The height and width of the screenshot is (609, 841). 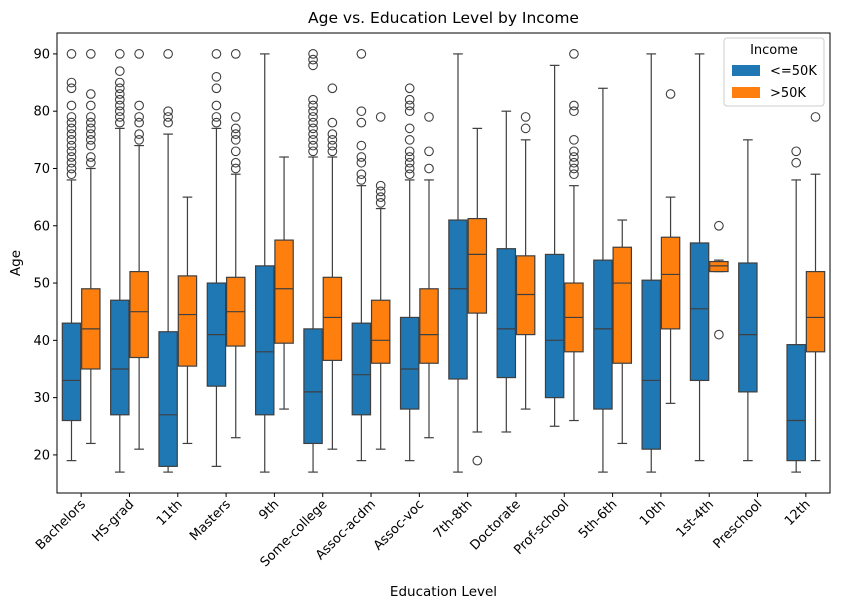 I want to click on box->50K-Some-college, so click(x=332, y=266).